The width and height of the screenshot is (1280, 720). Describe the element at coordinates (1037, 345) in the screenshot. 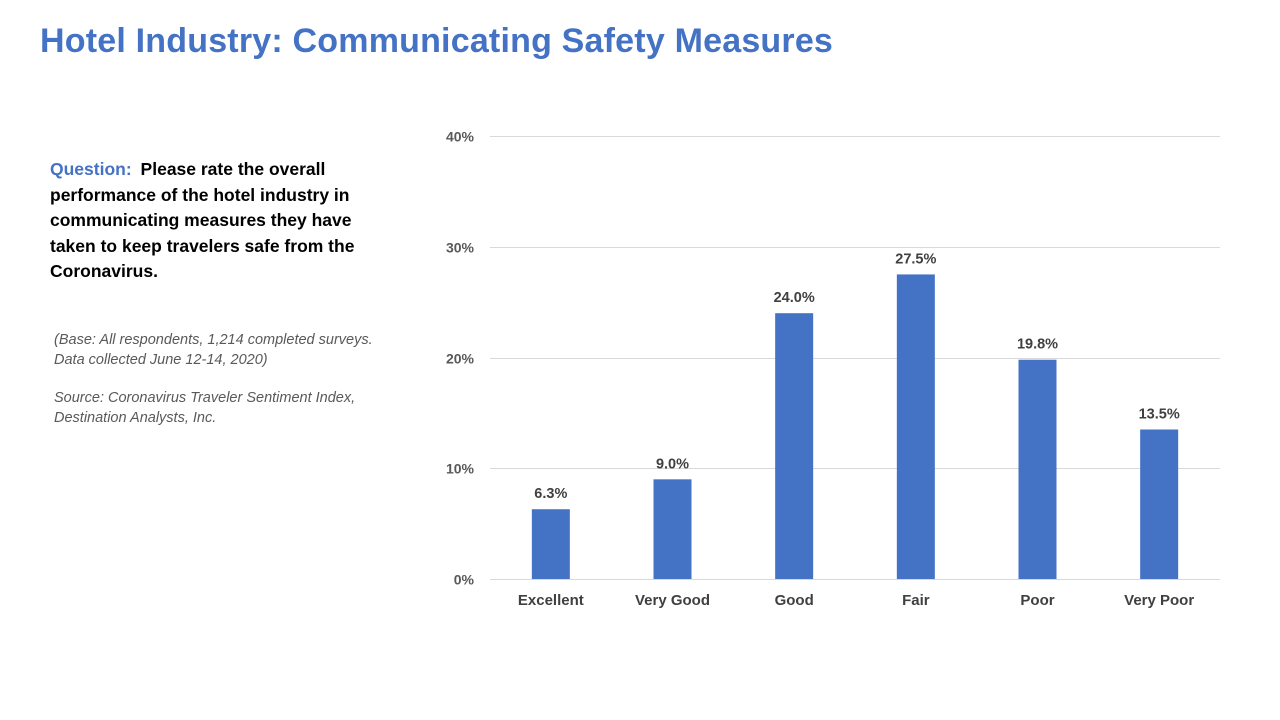

I see `data-label: 19.8%` at that location.